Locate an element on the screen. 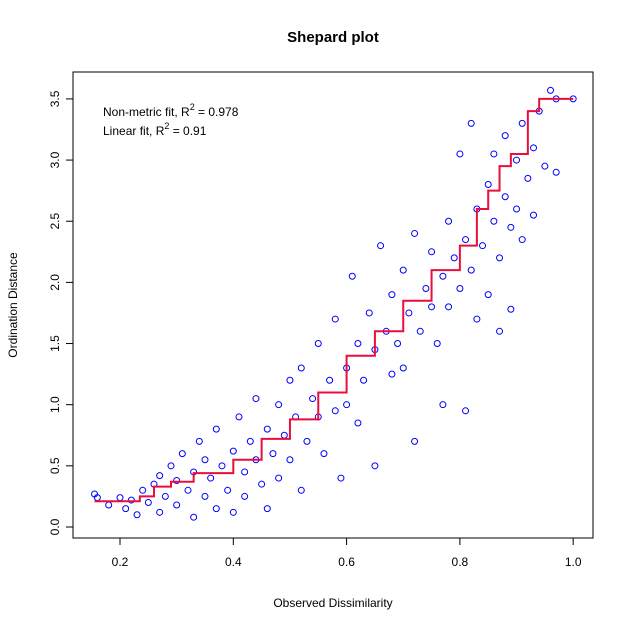  y-tick-label: 2.0 is located at coordinates (55, 282).